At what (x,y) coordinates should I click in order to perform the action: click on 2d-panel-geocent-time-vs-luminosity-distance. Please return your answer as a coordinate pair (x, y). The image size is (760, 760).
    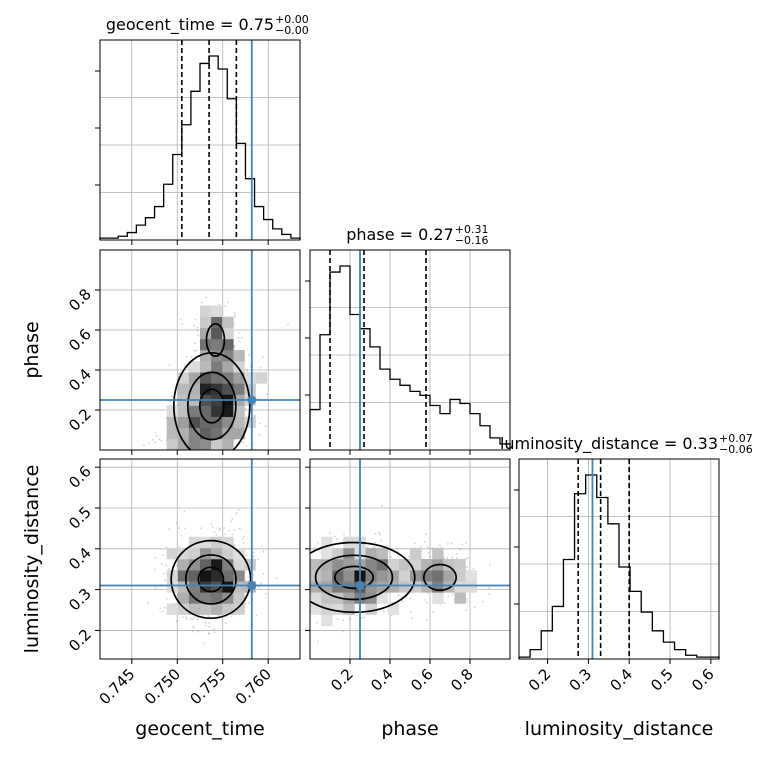
    Looking at the image, I should click on (198, 561).